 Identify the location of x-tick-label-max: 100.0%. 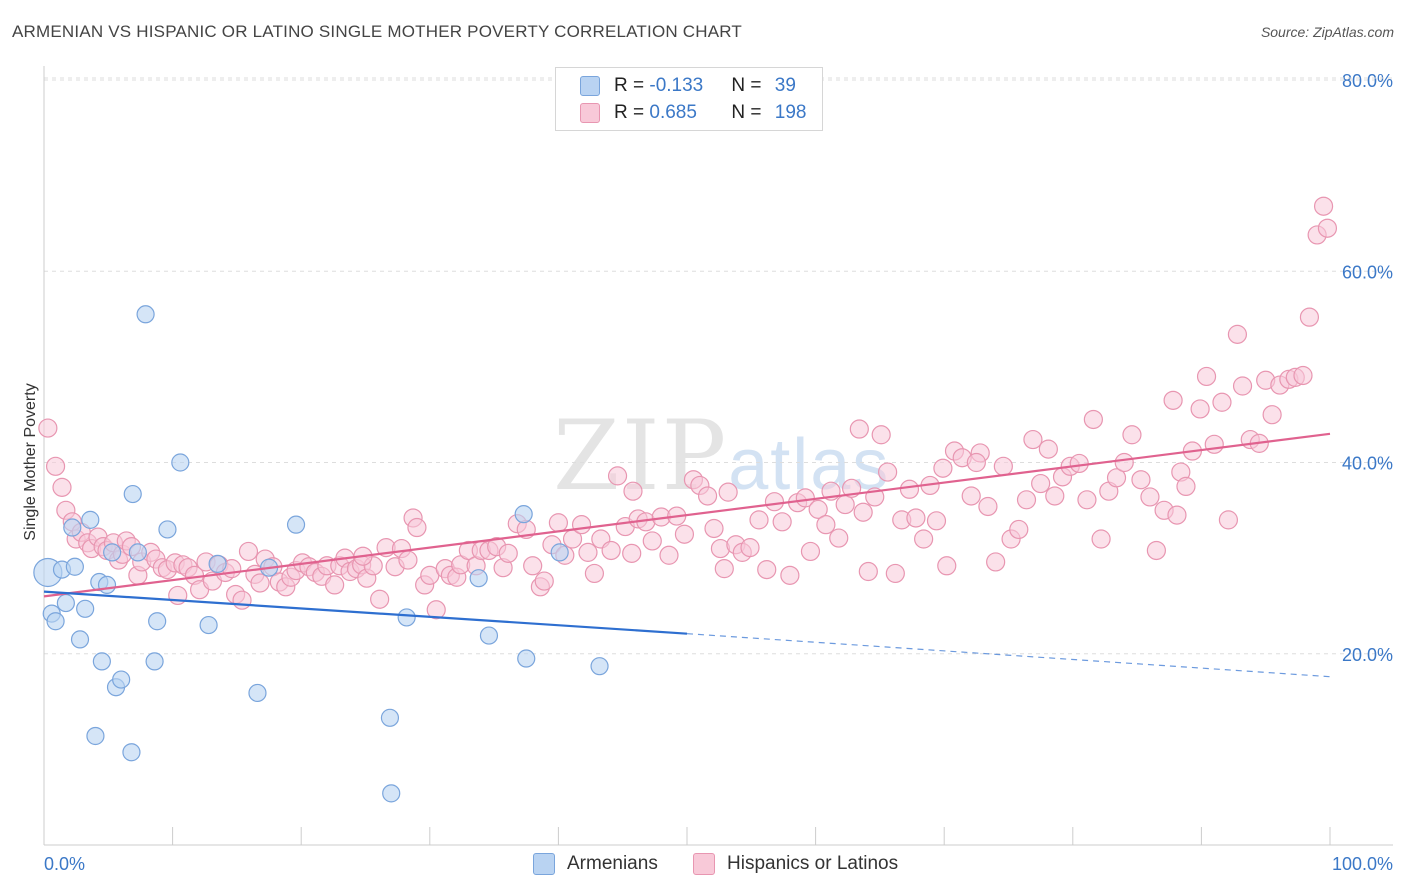
(1362, 864).